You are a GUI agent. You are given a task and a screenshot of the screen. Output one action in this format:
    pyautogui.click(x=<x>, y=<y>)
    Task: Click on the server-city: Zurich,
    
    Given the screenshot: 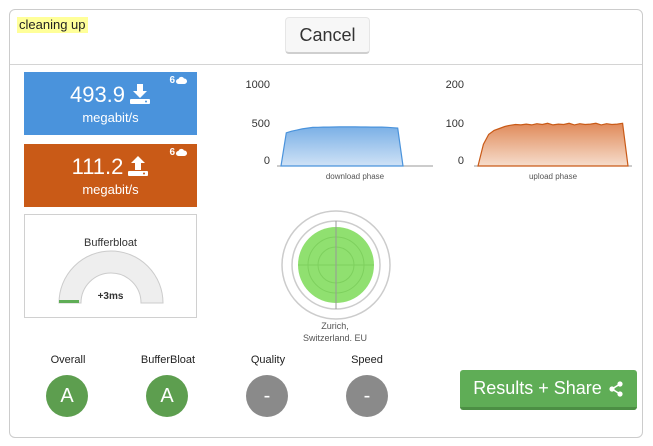 What is the action you would take?
    pyautogui.click(x=335, y=326)
    